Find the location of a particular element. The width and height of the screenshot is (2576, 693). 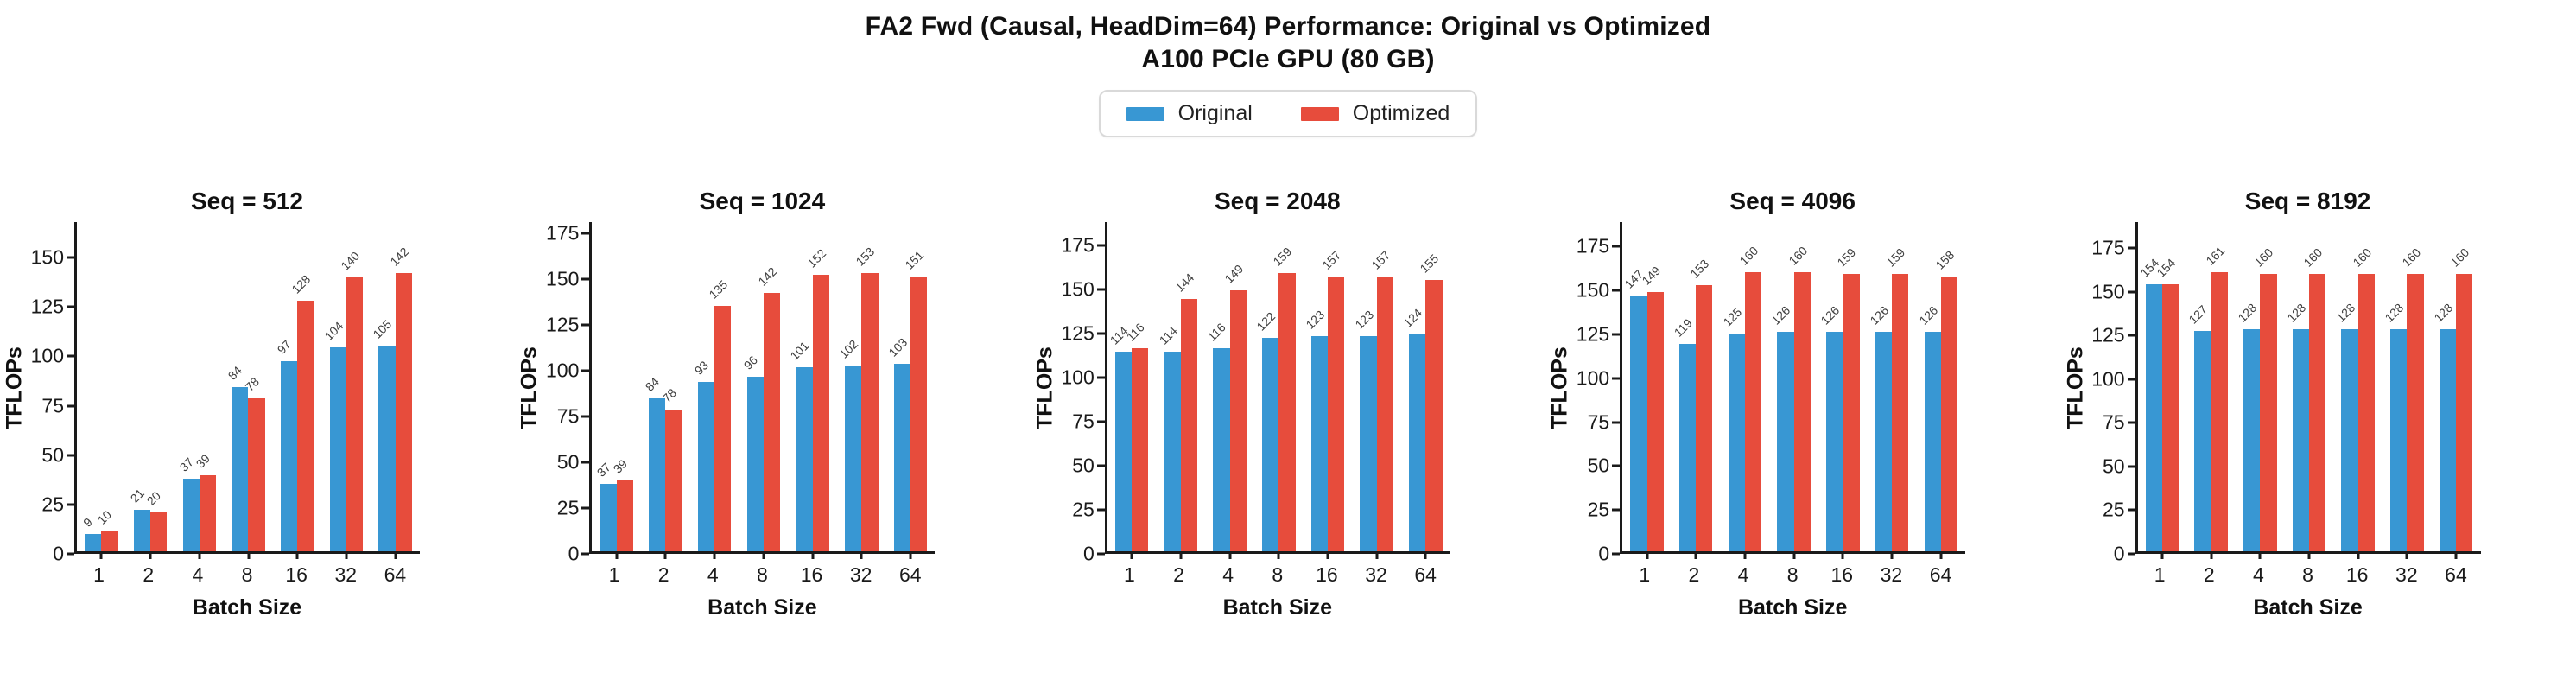

bar-group-batch-64: 124 155 is located at coordinates (1425, 386).